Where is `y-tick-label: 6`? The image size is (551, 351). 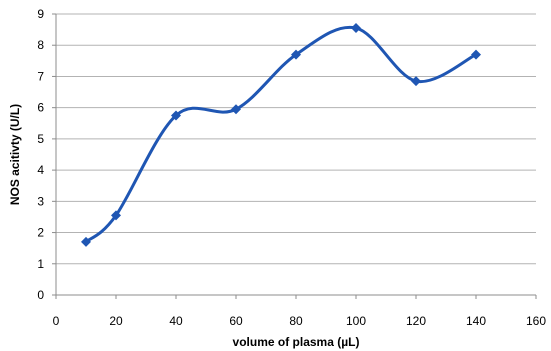 y-tick-label: 6 is located at coordinates (40, 108).